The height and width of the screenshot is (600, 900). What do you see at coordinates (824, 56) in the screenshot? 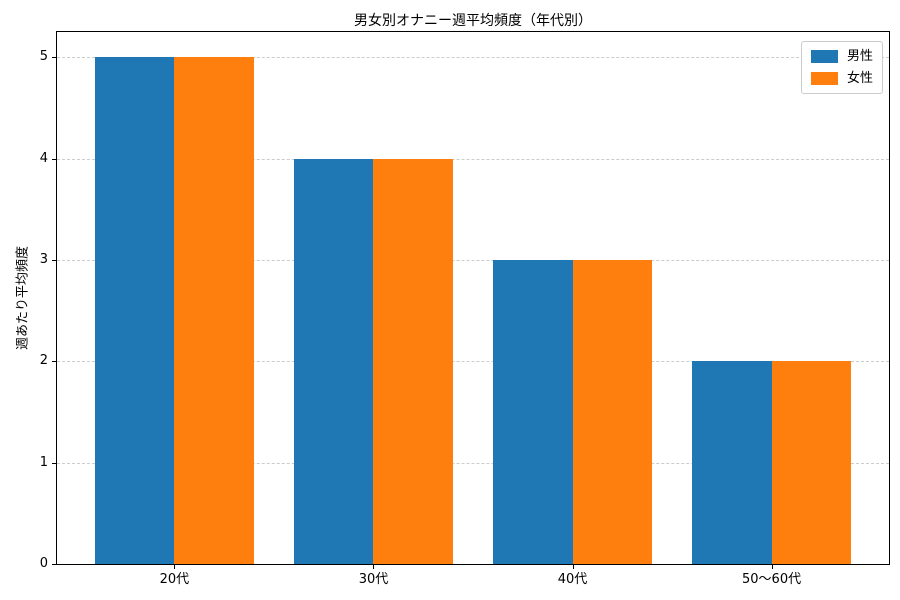
I see `legend-swatch-male` at bounding box center [824, 56].